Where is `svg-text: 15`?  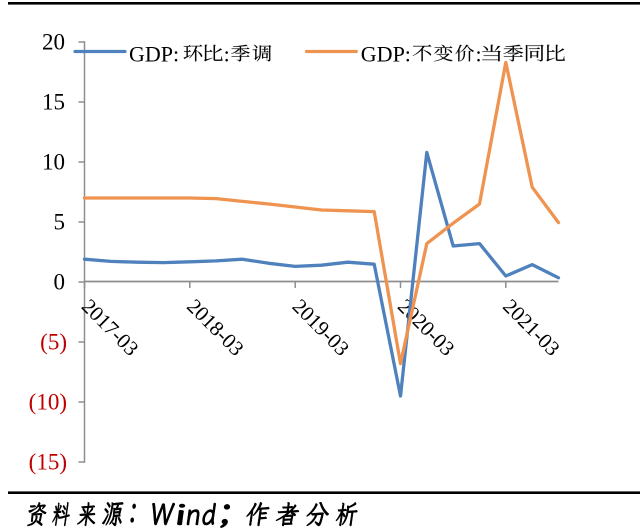 svg-text: 15 is located at coordinates (53, 102).